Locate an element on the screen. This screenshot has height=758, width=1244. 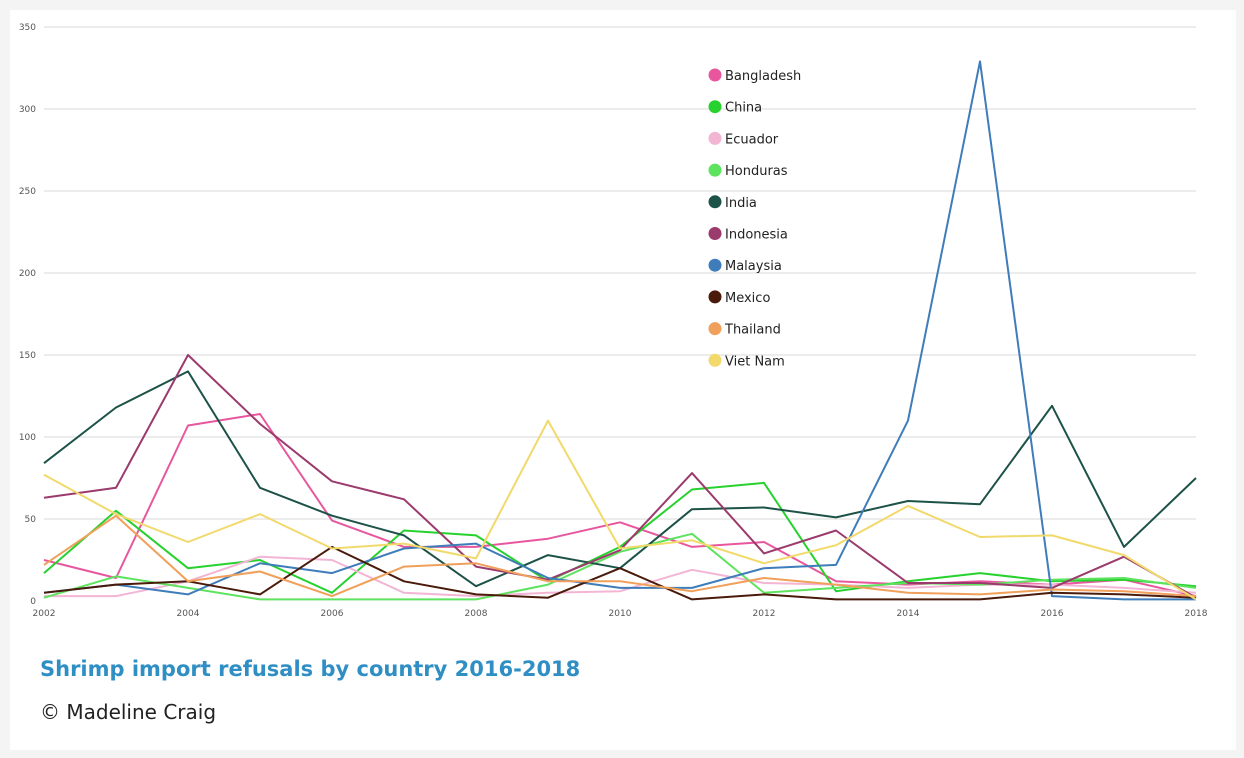
x-tick-label: 2008 is located at coordinates (476, 614).